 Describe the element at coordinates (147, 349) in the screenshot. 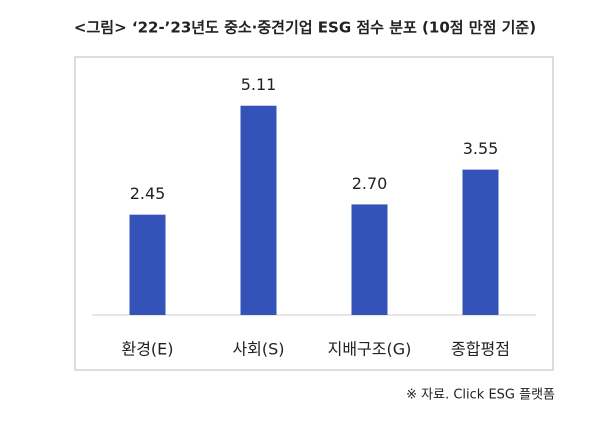

I see `x-tick-label: 환경(E)` at that location.